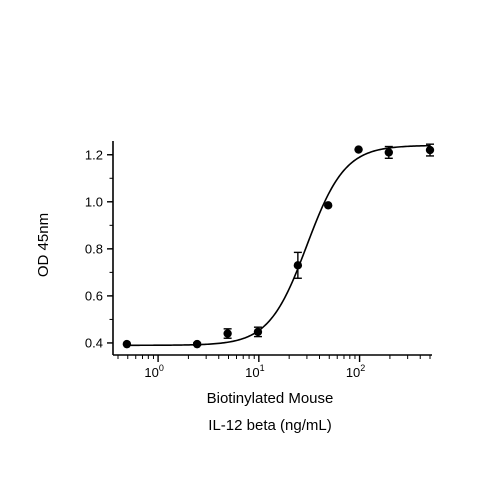 The height and width of the screenshot is (500, 500). Describe the element at coordinates (94, 201) in the screenshot. I see `y-tick-label: 1.0` at that location.